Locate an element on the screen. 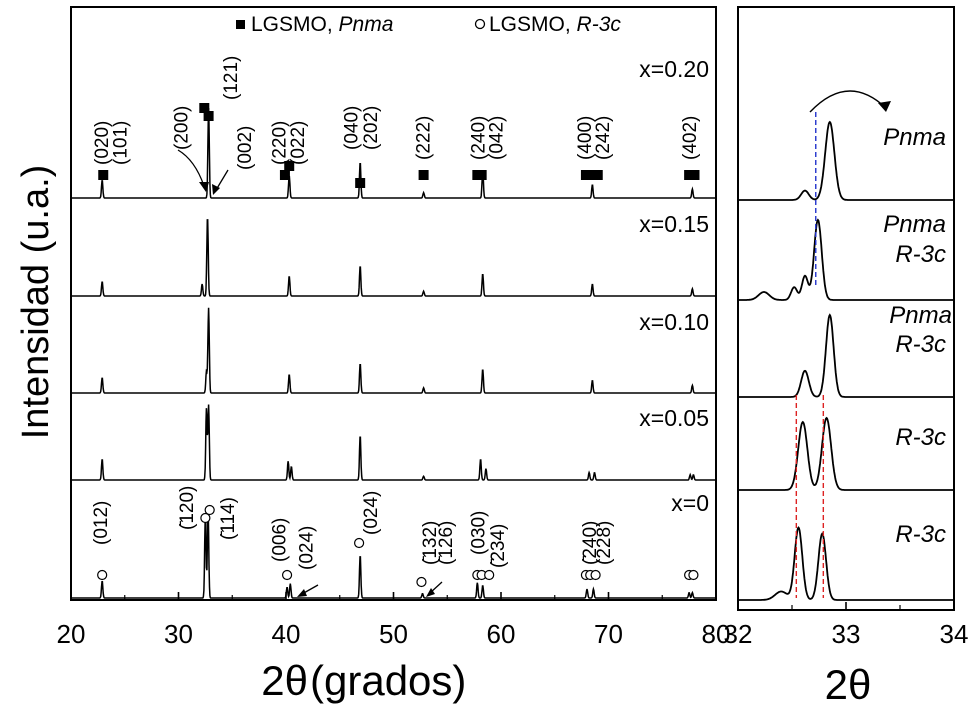 Image resolution: width=977 pixels, height=709 pixels. inset-x-tick-label: 34 is located at coordinates (954, 634).